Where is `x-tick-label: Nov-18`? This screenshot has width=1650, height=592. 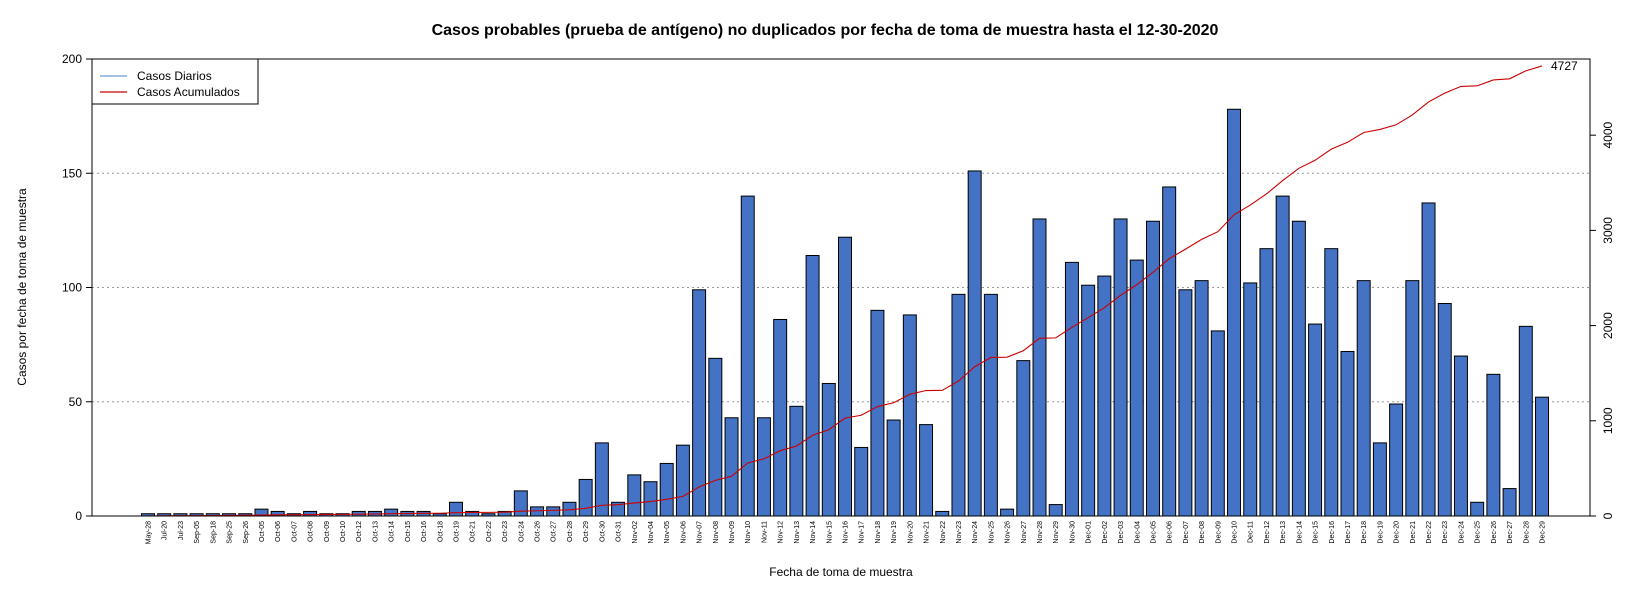 x-tick-label: Nov-18 is located at coordinates (878, 532).